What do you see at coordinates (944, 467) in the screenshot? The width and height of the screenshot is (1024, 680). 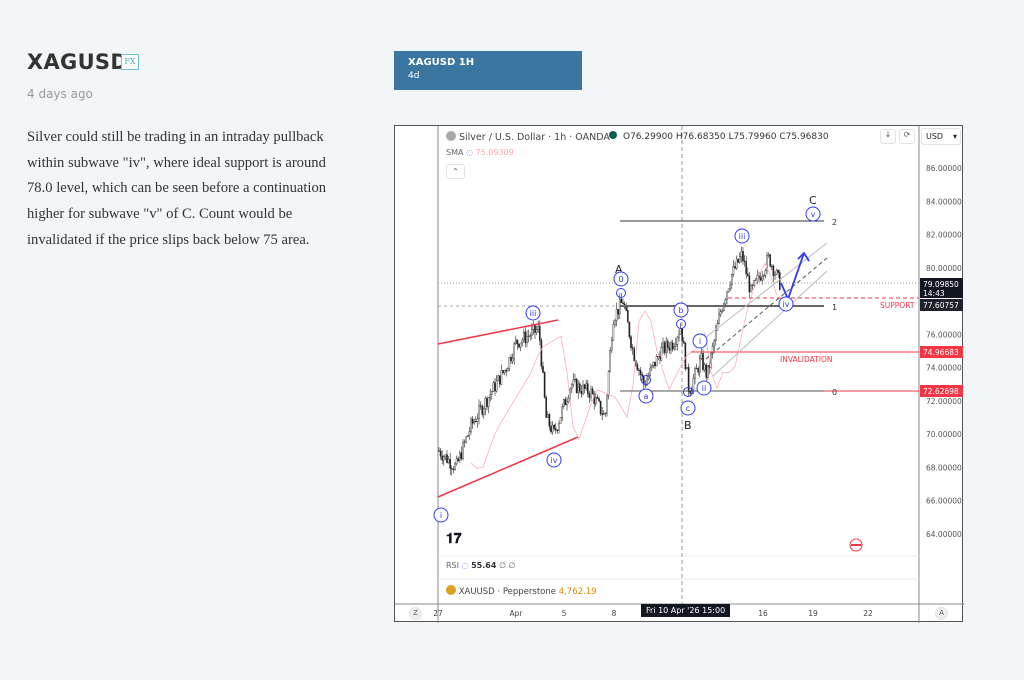 I see `price-tick: 68.00000` at bounding box center [944, 467].